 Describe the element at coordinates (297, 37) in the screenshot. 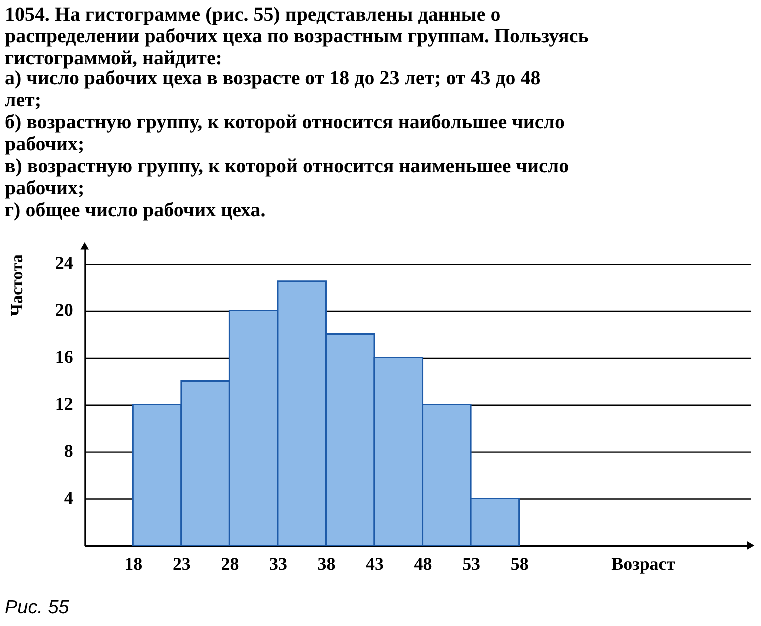

I see `chart-title: 1054. На гистограмме (рис. 55) представлены данные о распределении рабочих цеха по возрастным группам. Пользуясь гистограммой, найдите:` at that location.